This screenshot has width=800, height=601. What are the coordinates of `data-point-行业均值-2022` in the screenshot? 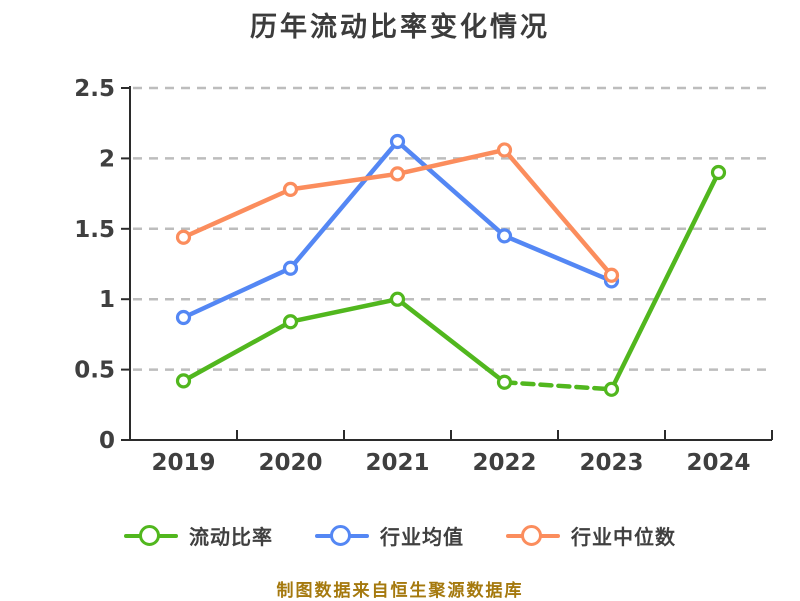 It's located at (504, 236).